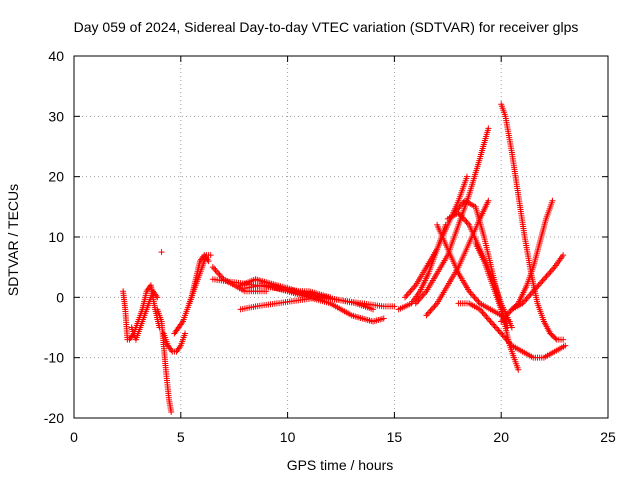  Describe the element at coordinates (512, 330) in the screenshot. I see `track-t21` at that location.